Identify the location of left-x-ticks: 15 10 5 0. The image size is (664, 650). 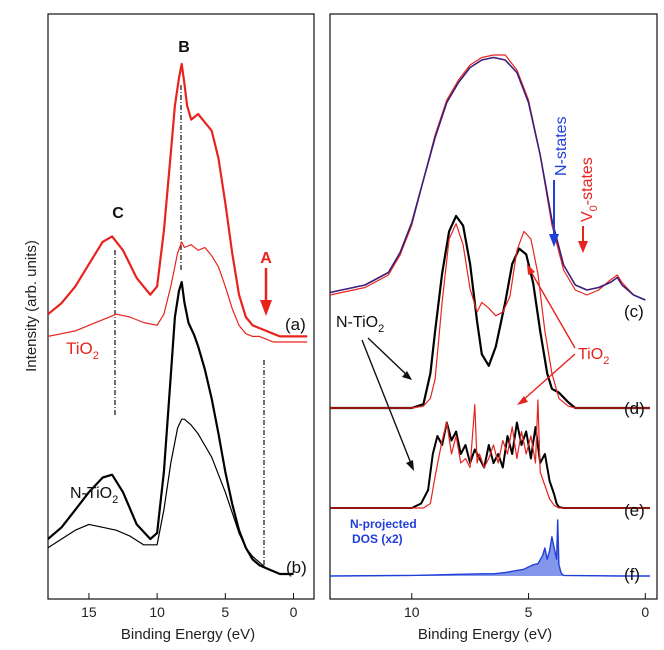
(189, 606).